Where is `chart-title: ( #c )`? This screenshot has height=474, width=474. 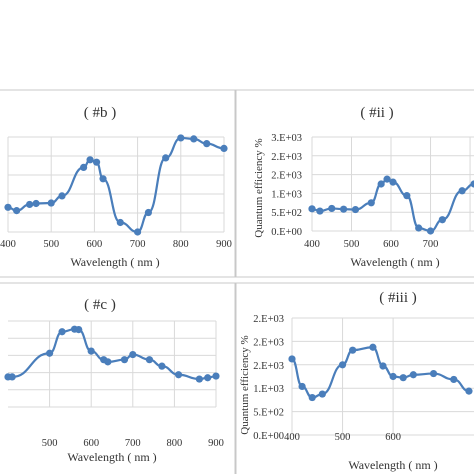
chart-title: ( #c ) is located at coordinates (100, 305).